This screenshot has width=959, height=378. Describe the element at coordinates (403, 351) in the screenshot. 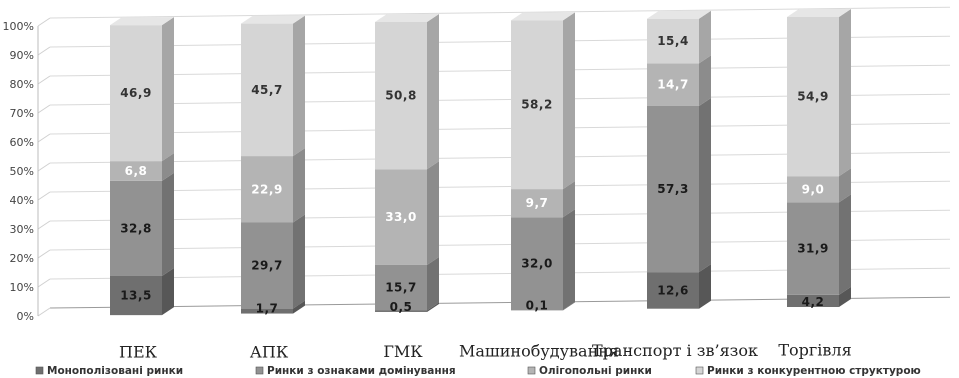

I see `x-tick-label: ГМК` at that location.